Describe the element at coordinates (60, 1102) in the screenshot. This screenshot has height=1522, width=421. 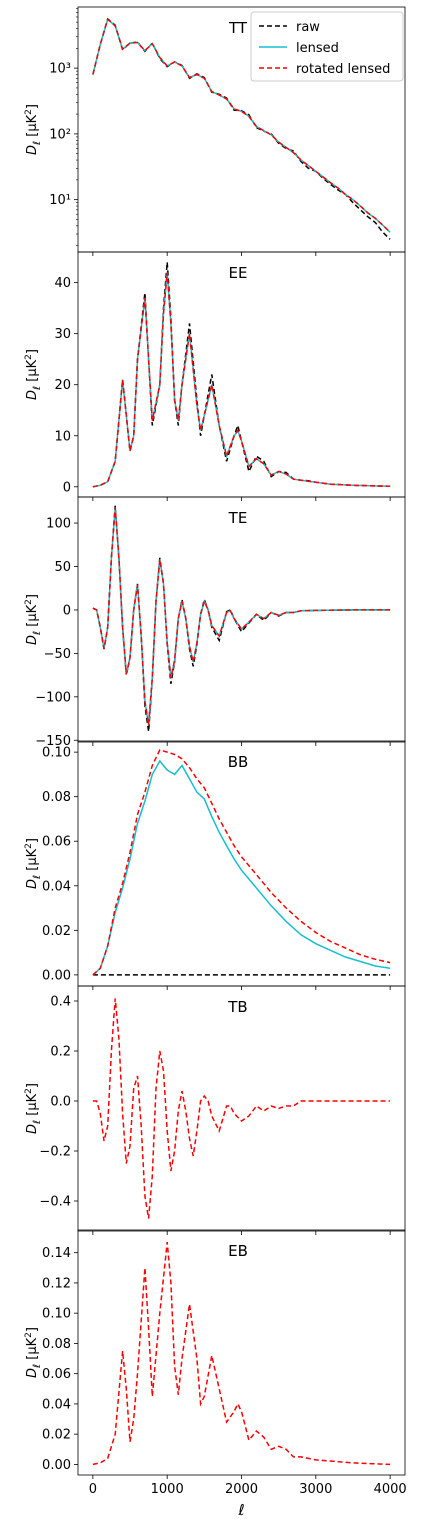
I see `y-tick-label: 0.0` at that location.